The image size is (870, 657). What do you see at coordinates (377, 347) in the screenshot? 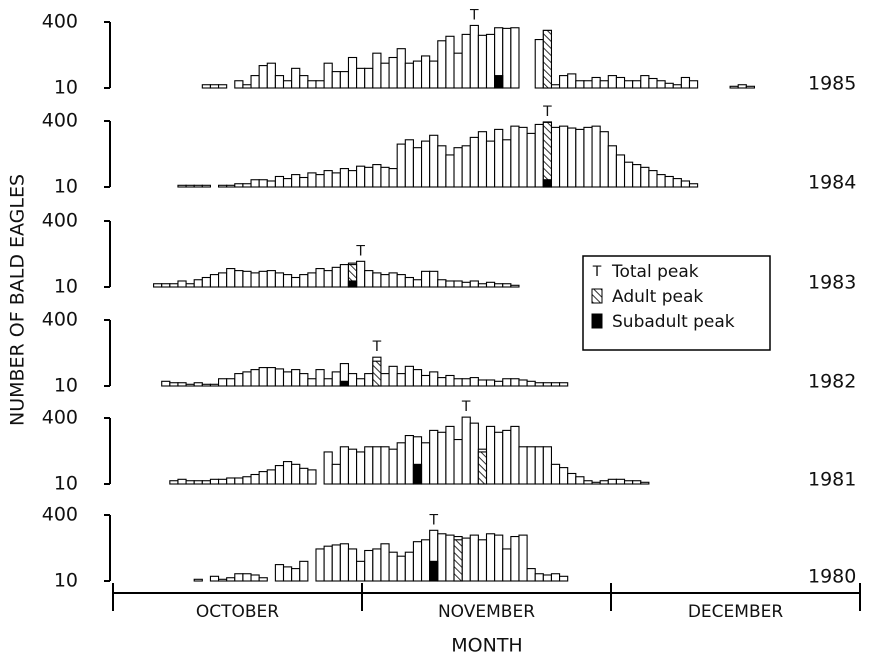
I see `peak-marker: T` at bounding box center [377, 347].